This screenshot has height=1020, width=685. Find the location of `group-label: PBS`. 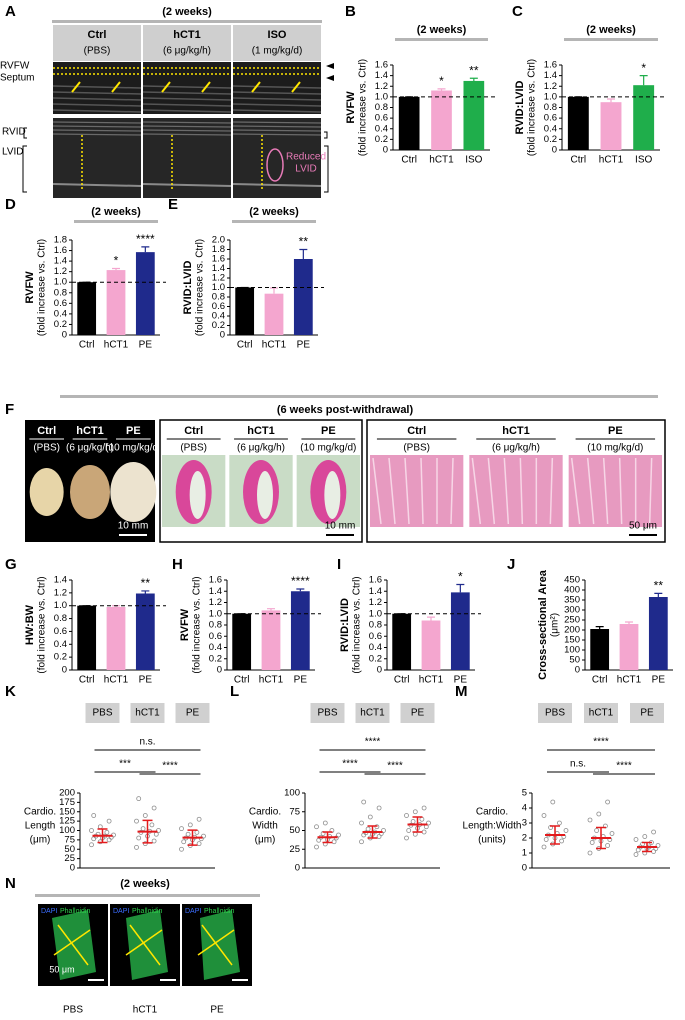

group-label: PBS is located at coordinates (102, 713).